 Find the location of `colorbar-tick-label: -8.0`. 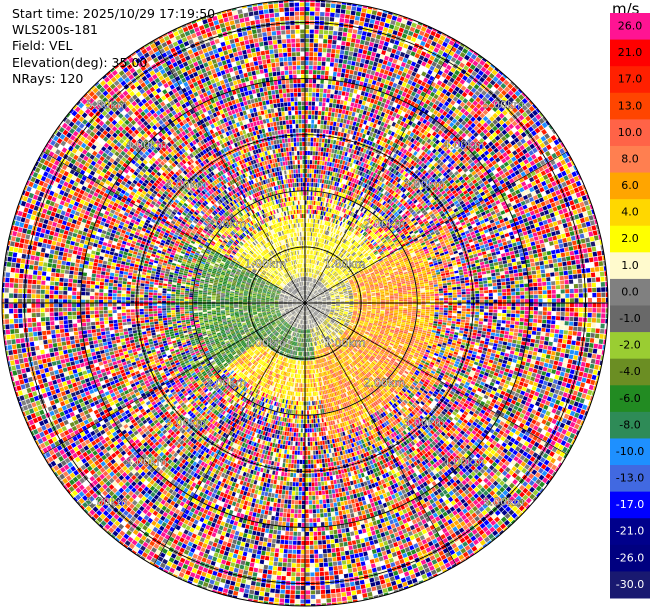

colorbar-tick-label: -8.0 is located at coordinates (629, 424).